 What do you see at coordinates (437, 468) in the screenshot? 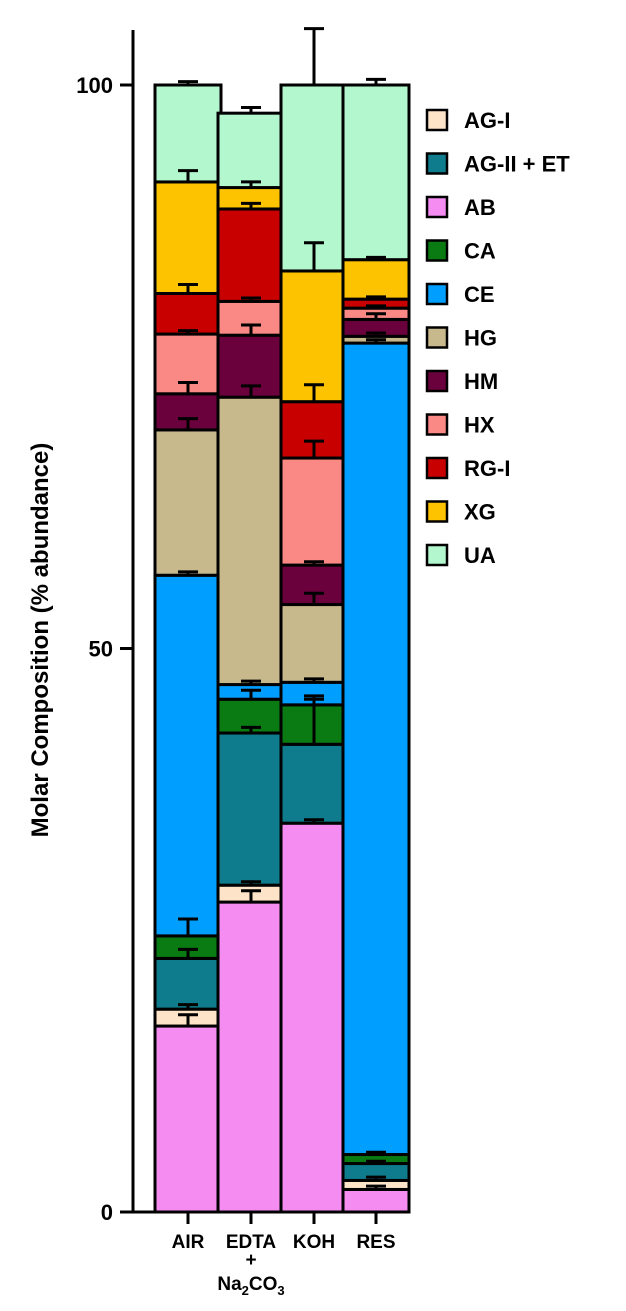
I see `legend-swatch-rg-i` at bounding box center [437, 468].